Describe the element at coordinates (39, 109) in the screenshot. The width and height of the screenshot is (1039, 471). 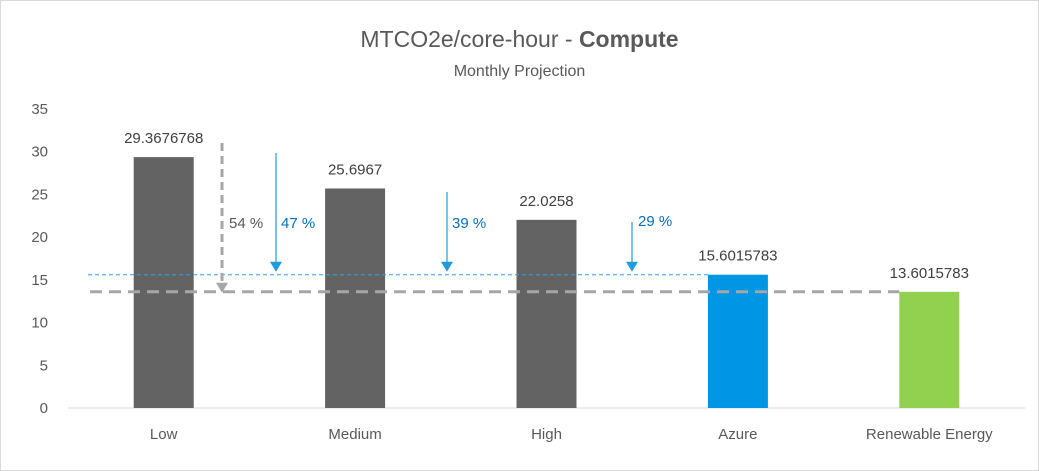
I see `y-tick-label: 35` at that location.